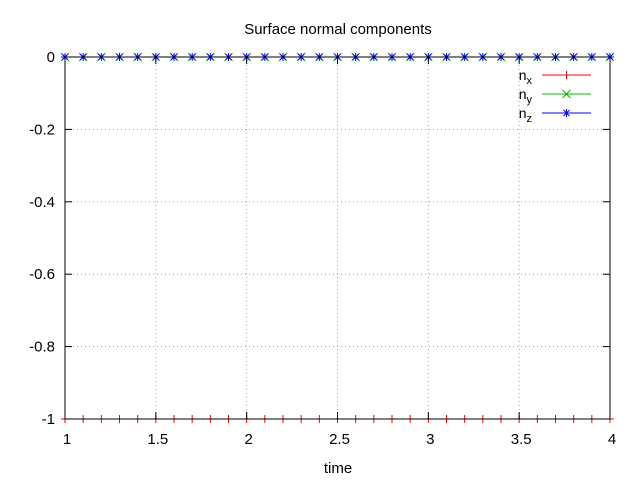  Describe the element at coordinates (555, 115) in the screenshot. I see `legend-entry-nz: nz` at that location.